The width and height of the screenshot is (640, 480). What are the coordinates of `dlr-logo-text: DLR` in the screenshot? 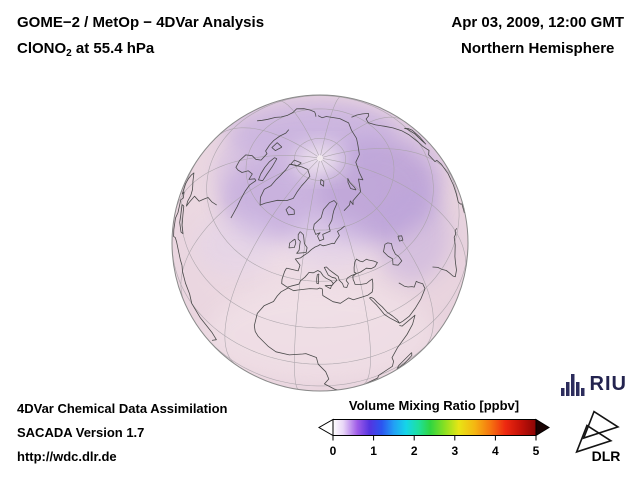 It's located at (606, 456).